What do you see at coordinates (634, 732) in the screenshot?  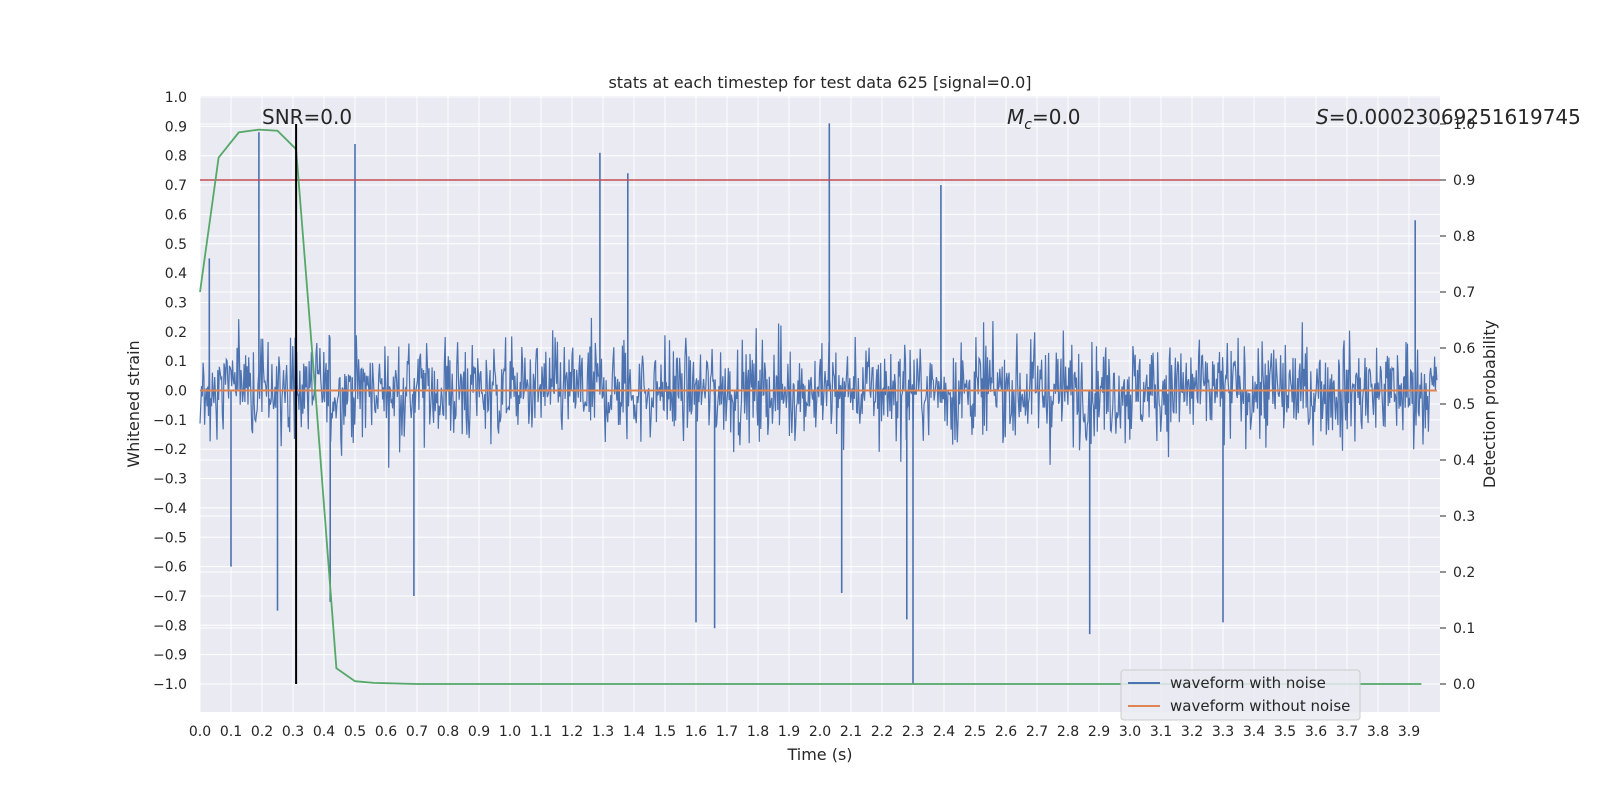 I see `x-tick-label: 1.4` at bounding box center [634, 732].